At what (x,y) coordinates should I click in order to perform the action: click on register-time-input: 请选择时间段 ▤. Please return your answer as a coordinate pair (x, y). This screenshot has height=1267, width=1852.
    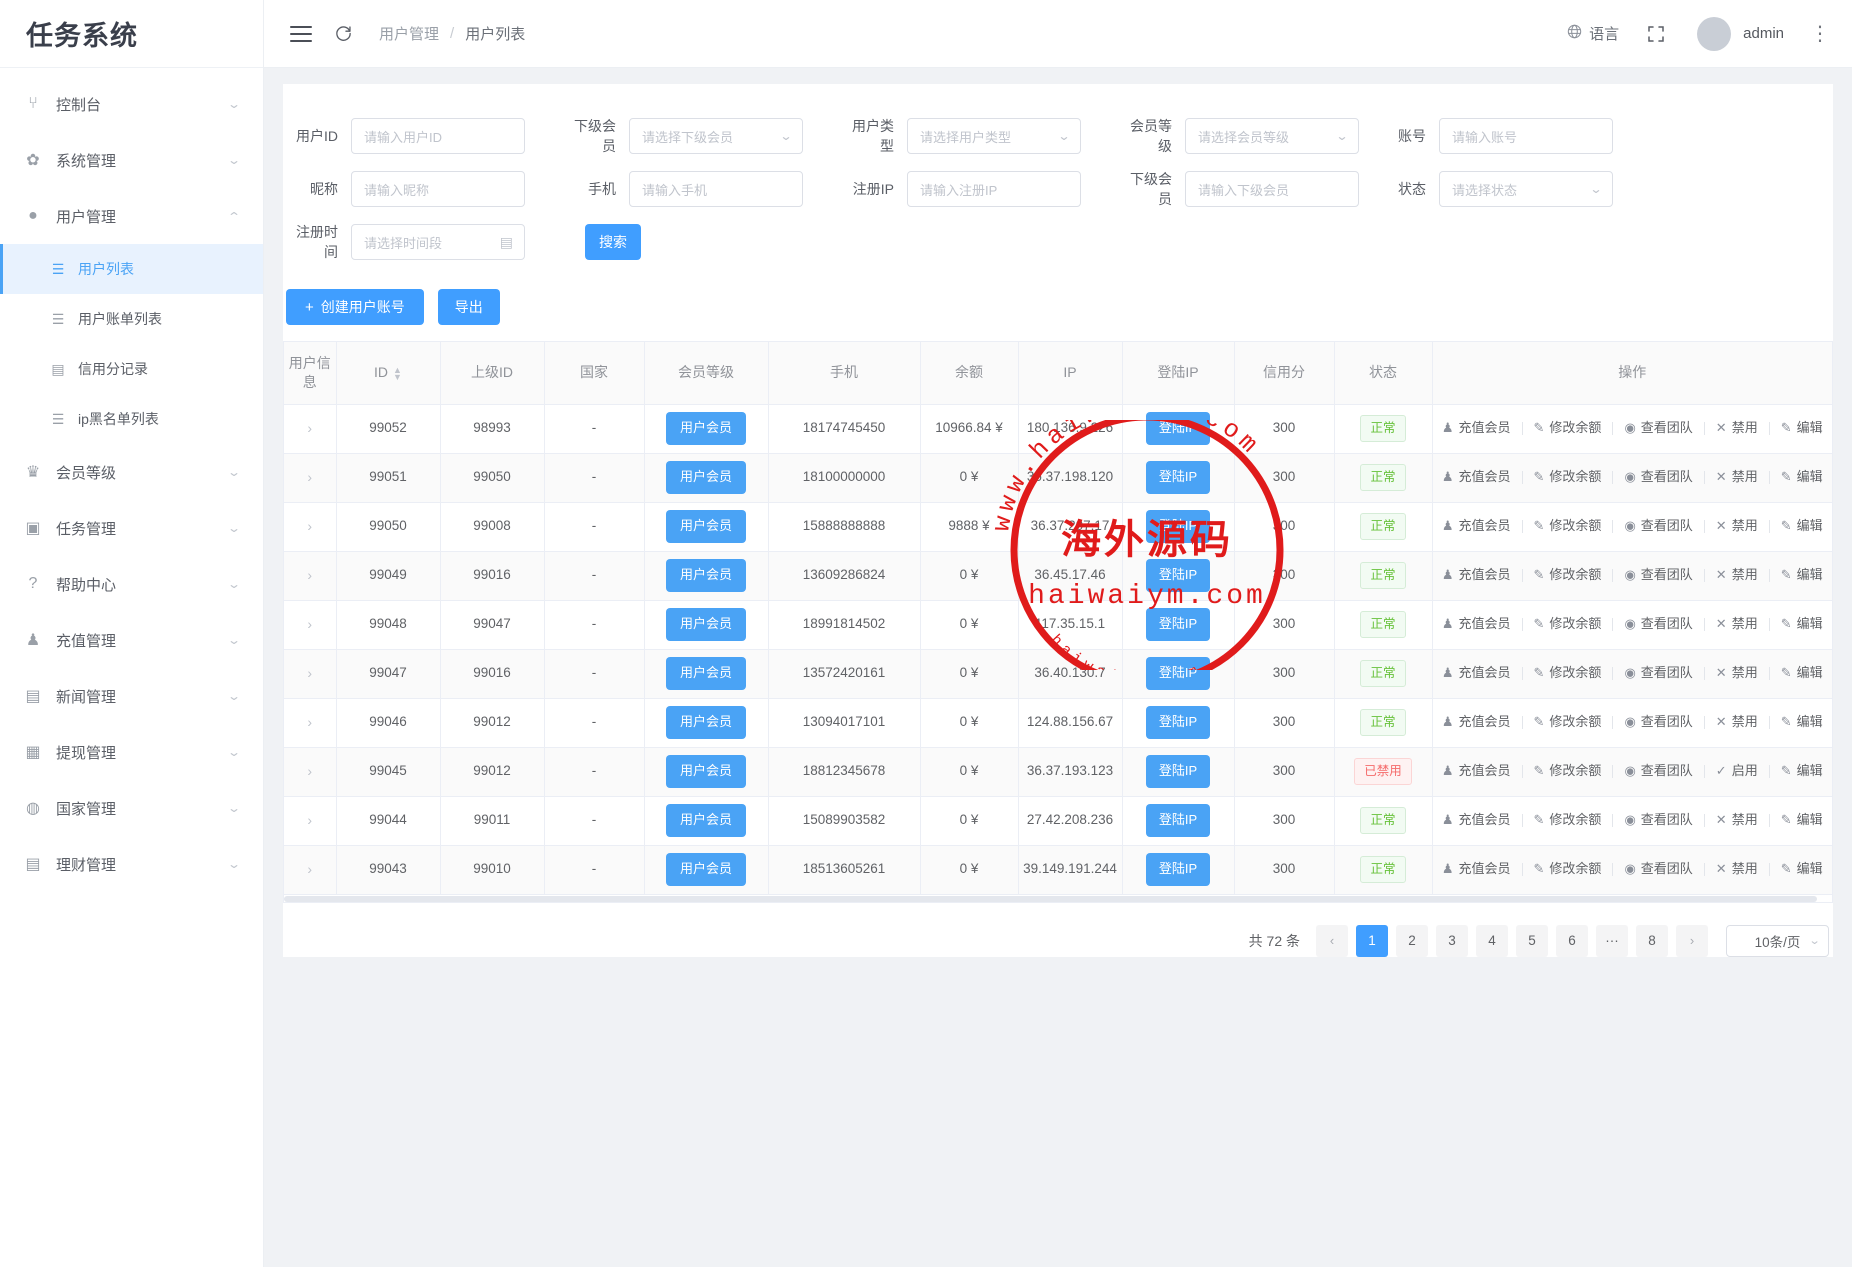
    Looking at the image, I should click on (438, 242).